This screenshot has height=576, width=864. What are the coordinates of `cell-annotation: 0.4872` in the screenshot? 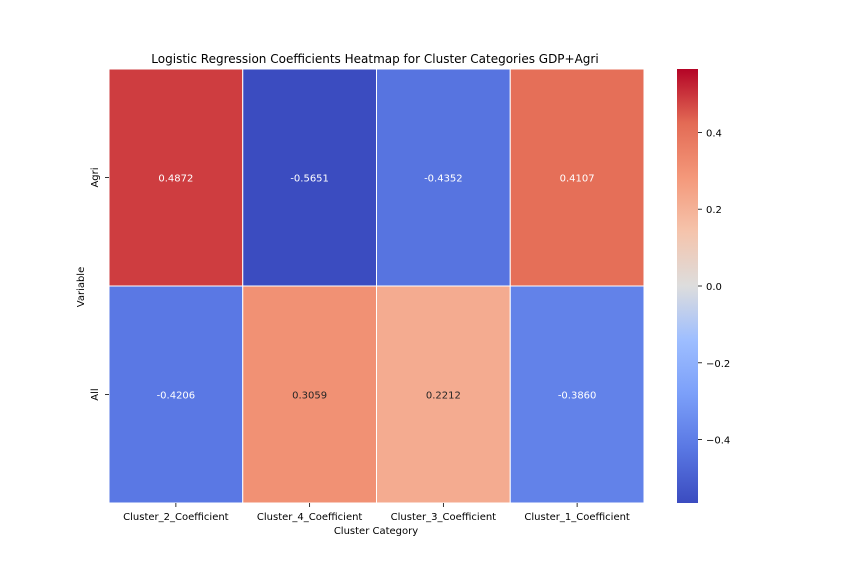 It's located at (175, 179).